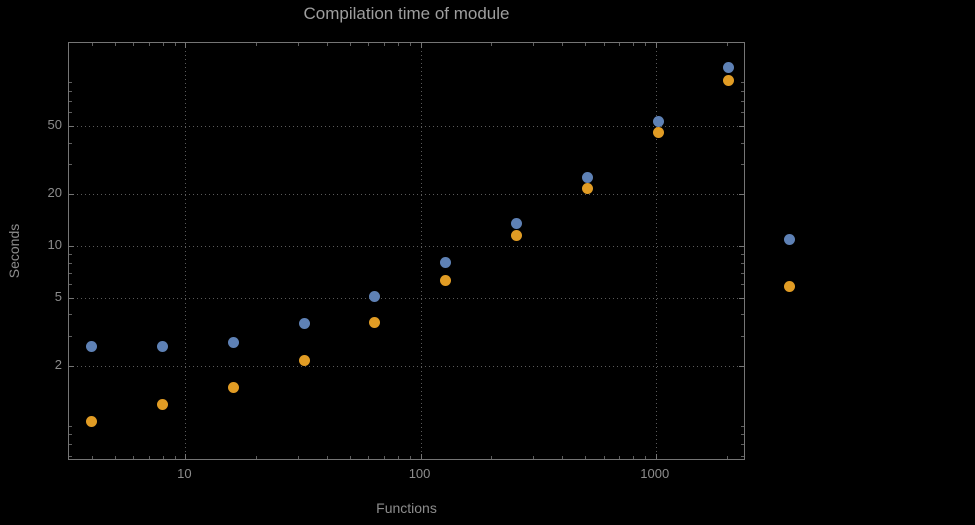  Describe the element at coordinates (406, 13) in the screenshot. I see `chart-title: Compilation time of module` at that location.